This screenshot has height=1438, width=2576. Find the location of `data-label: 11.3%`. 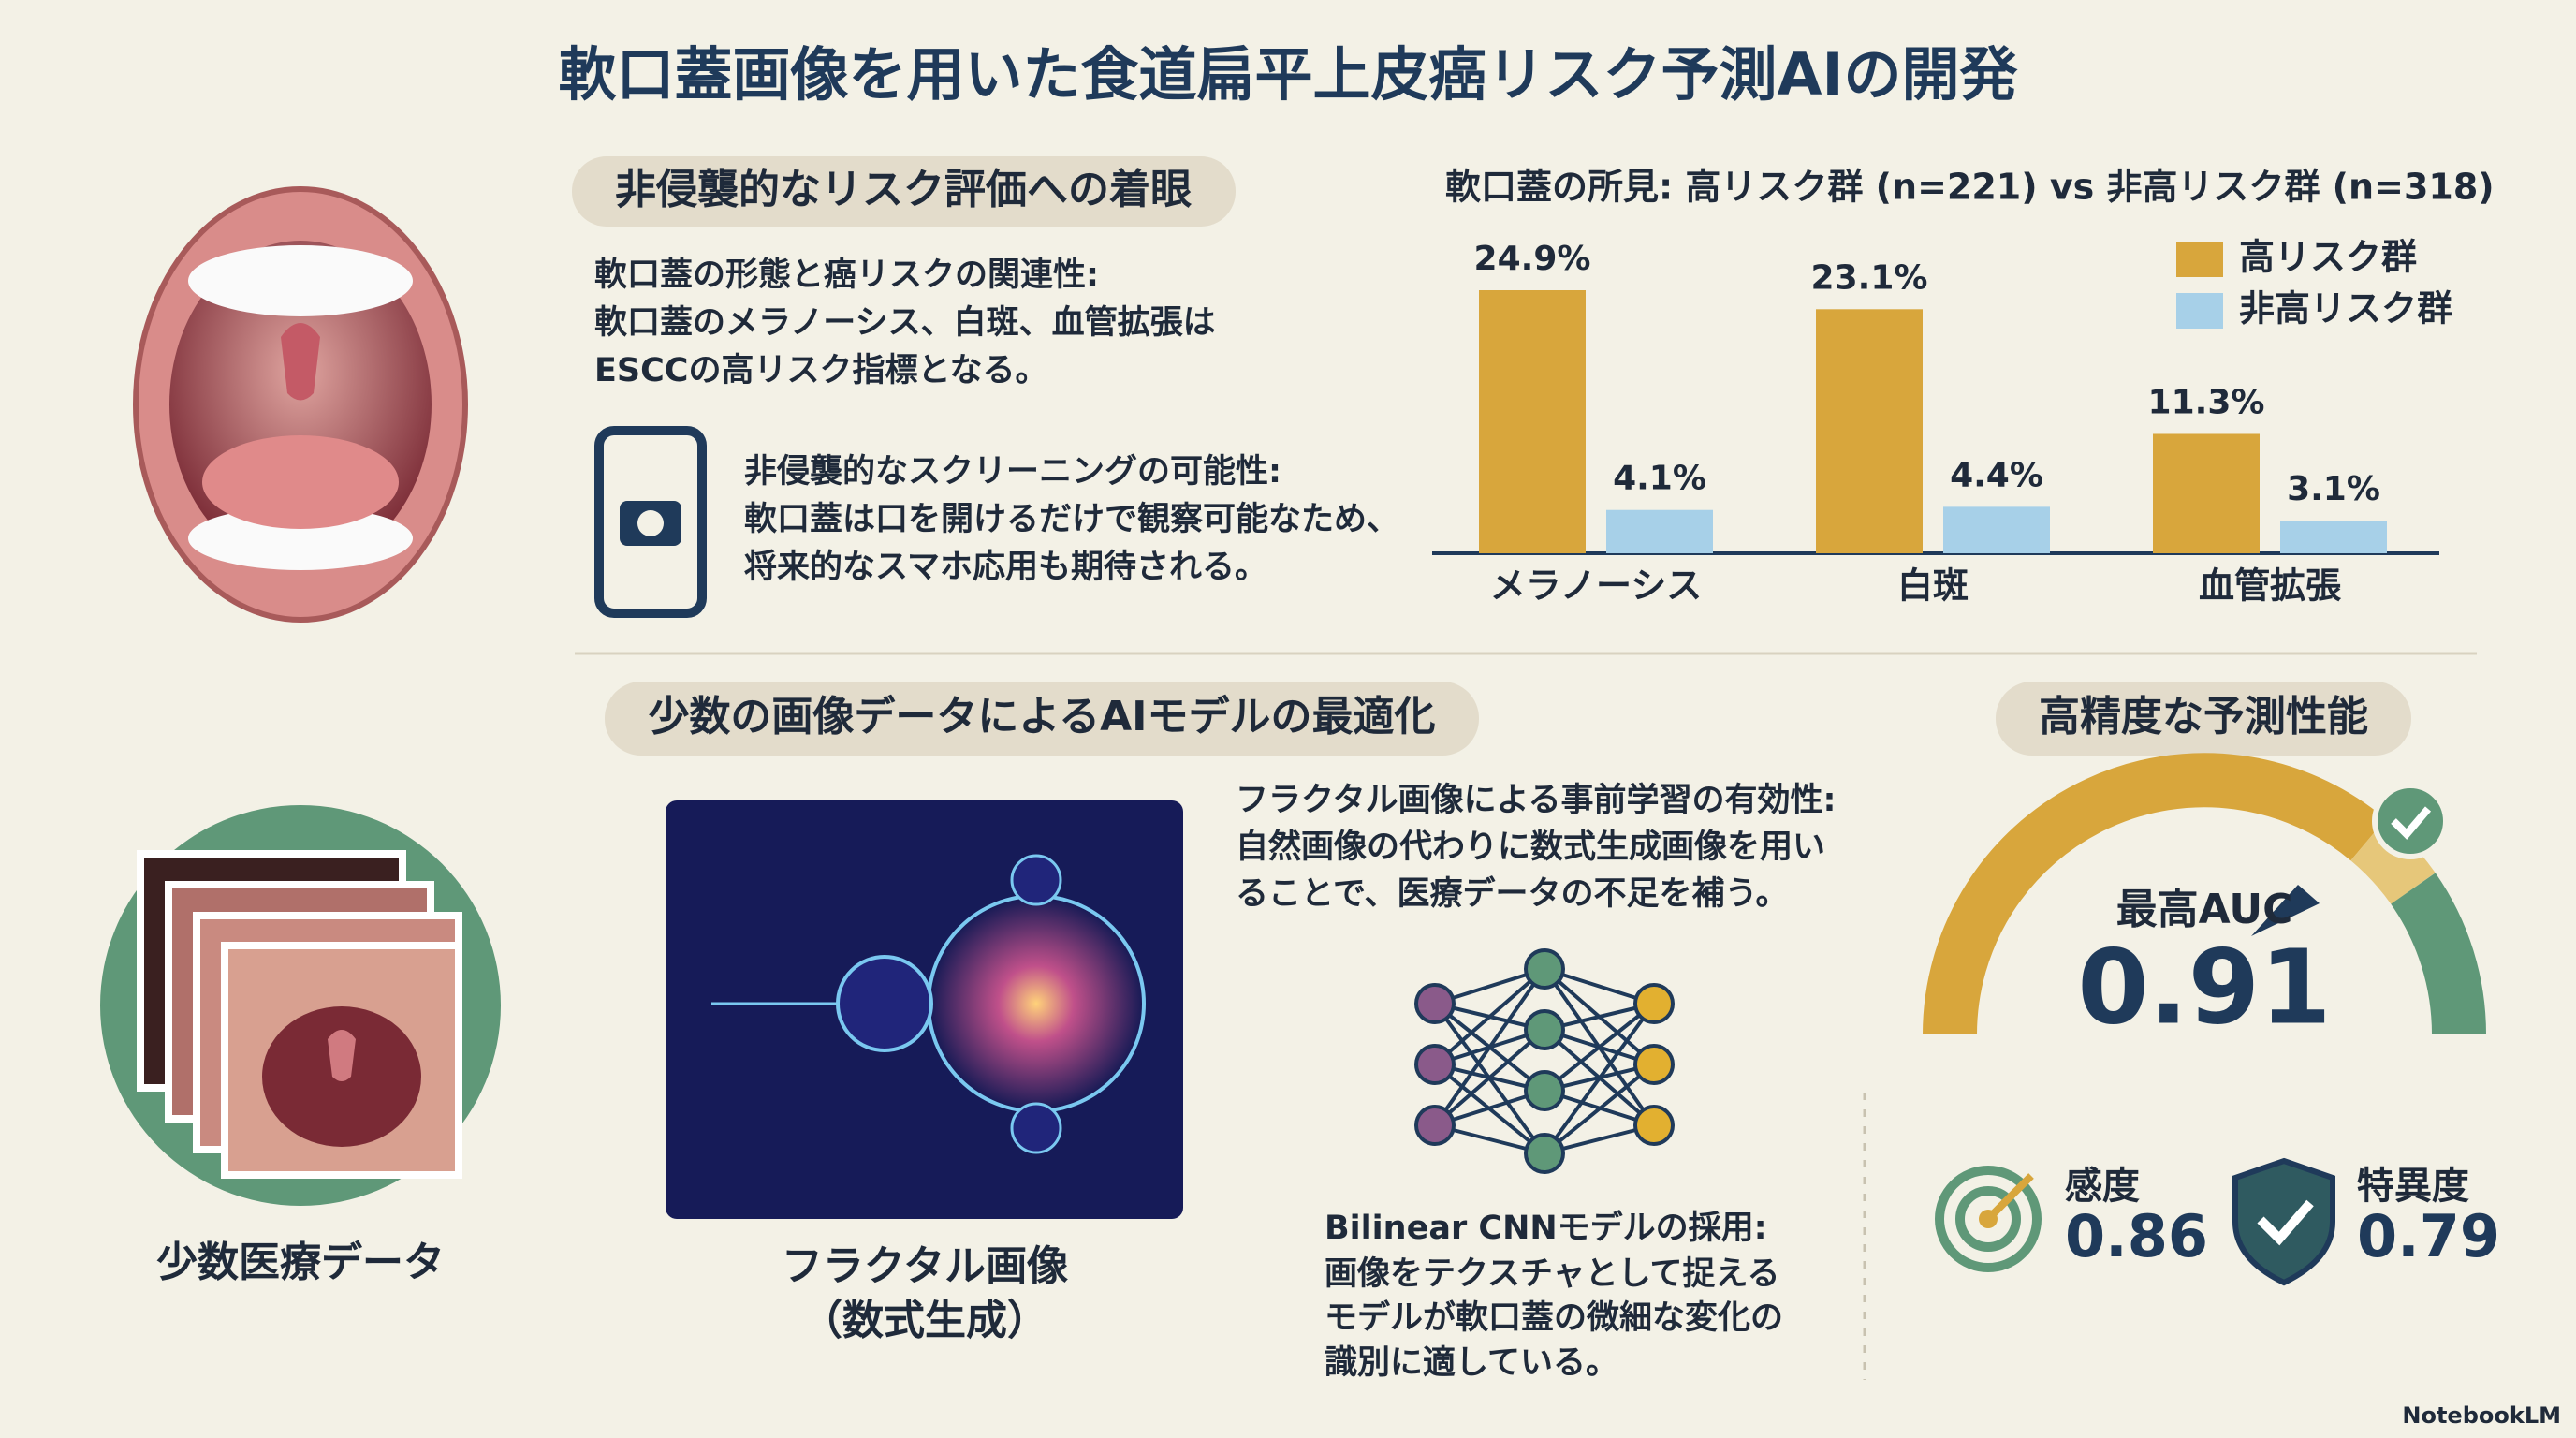

data-label: 11.3% is located at coordinates (2206, 402).